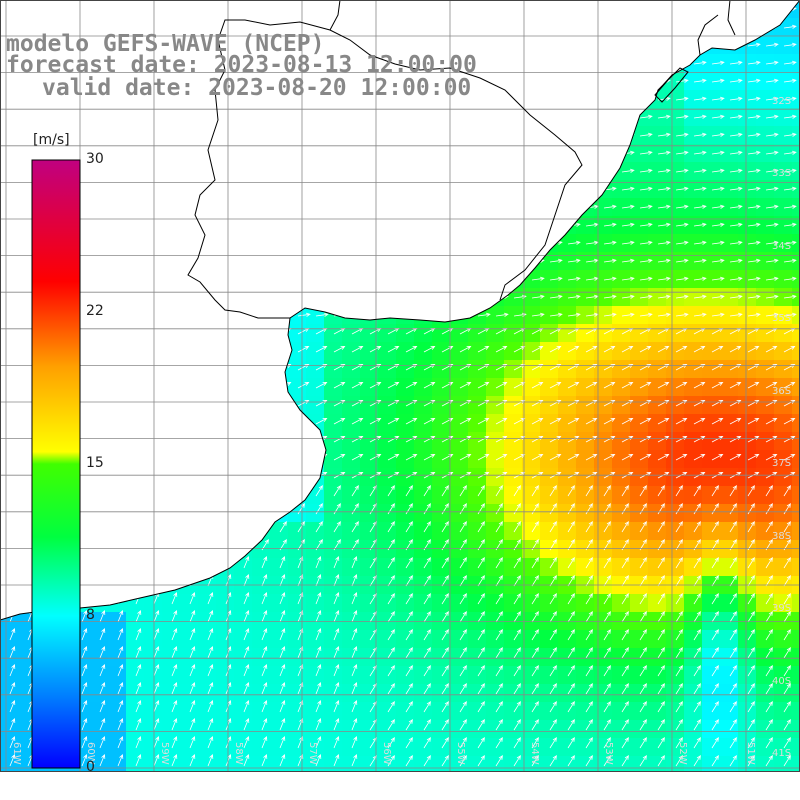  What do you see at coordinates (781, 753) in the screenshot?
I see `latitude-label: 41S` at bounding box center [781, 753].